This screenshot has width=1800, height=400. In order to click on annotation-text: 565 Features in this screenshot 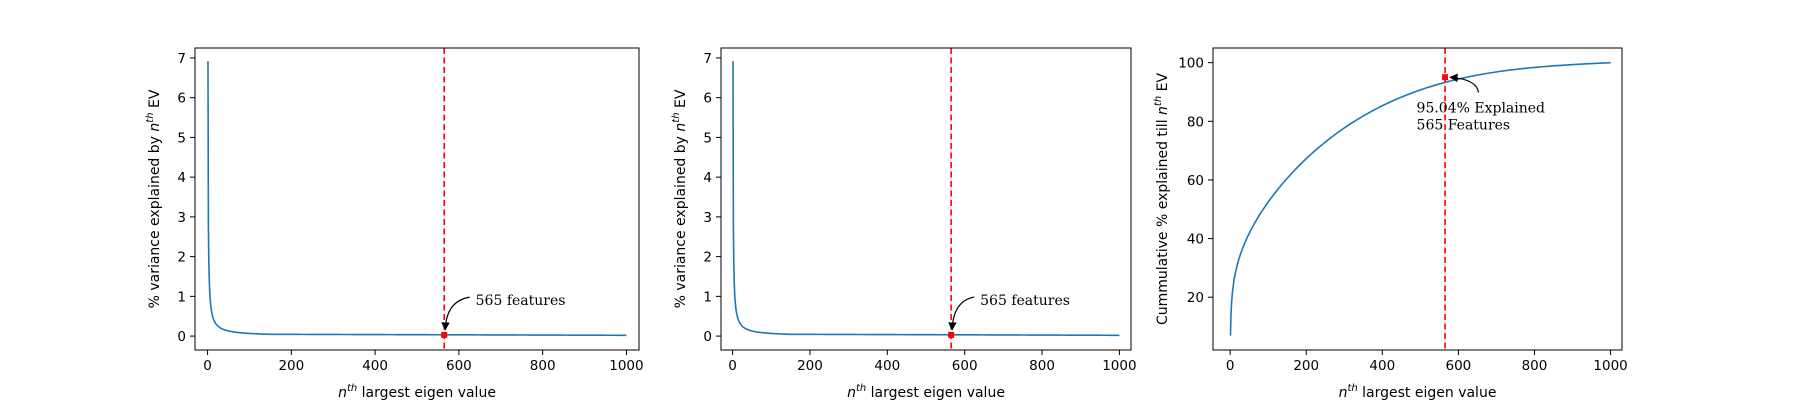, I will do `click(1464, 126)`.